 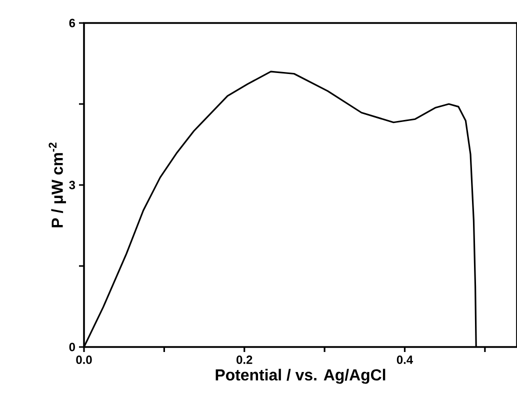 What do you see at coordinates (84, 360) in the screenshot?
I see `x-tick-label: 0.0` at bounding box center [84, 360].